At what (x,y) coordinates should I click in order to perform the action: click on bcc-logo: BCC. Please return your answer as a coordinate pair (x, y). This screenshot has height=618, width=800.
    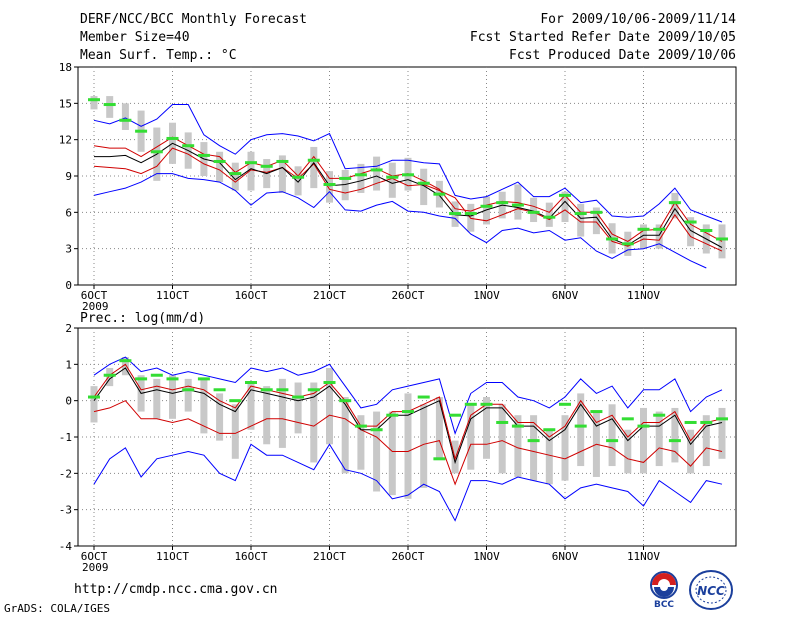
    Looking at the image, I should click on (664, 590).